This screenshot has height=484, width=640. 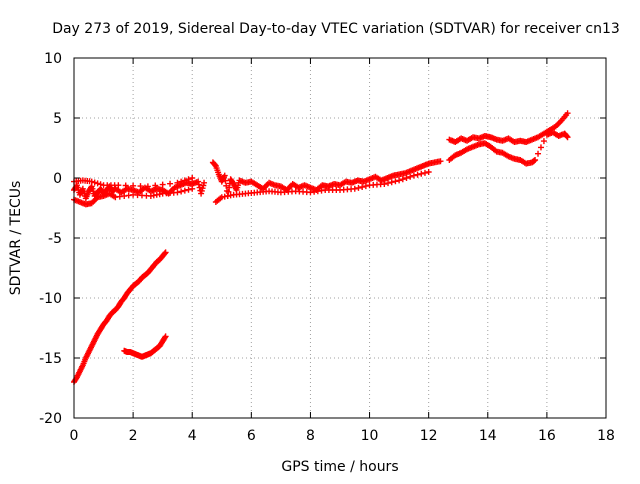 What do you see at coordinates (50, 419) in the screenshot?
I see `y-tick-label: -20` at bounding box center [50, 419].